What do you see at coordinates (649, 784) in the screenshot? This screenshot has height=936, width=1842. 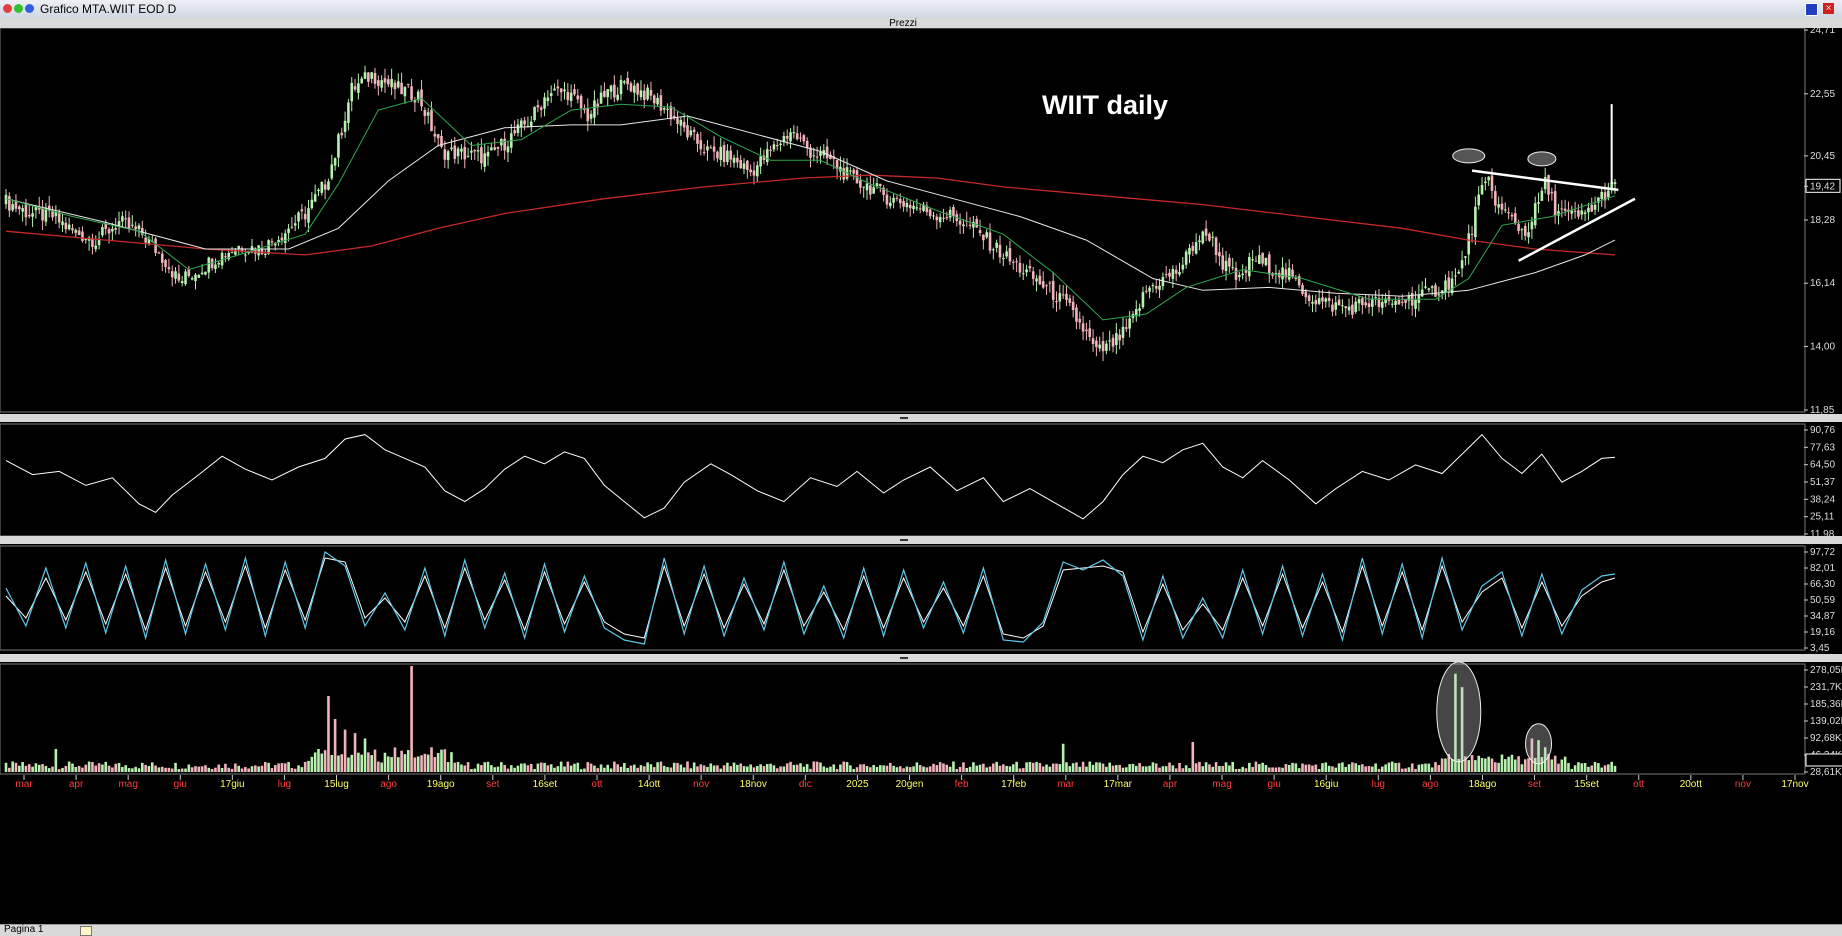 I see `x-tick-label: 14ott` at bounding box center [649, 784].